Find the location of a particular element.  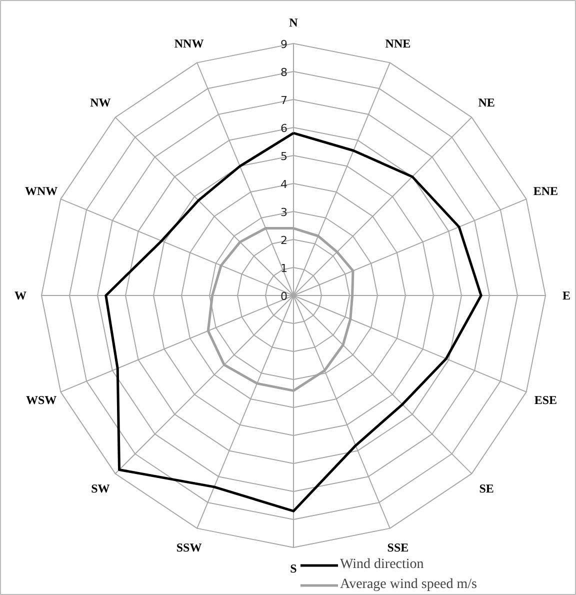

y-tick-label: 8 is located at coordinates (284, 72).